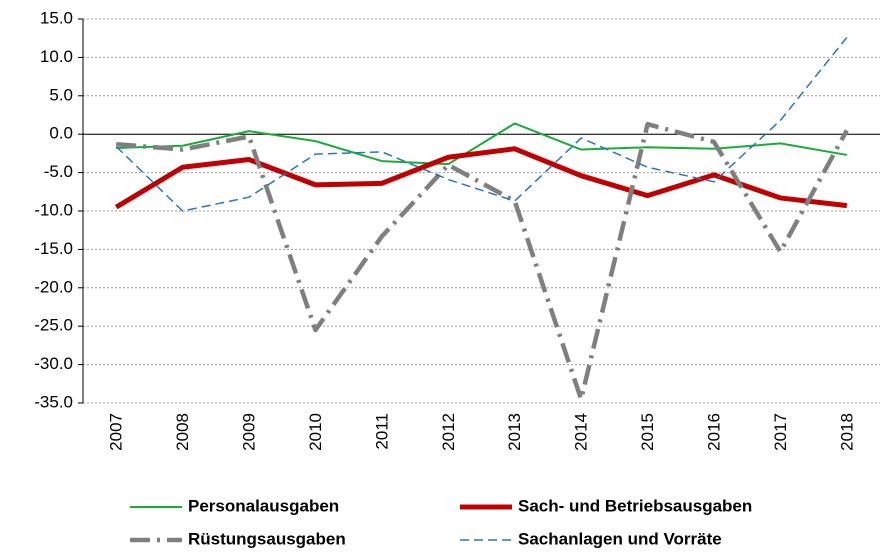  What do you see at coordinates (53, 209) in the screenshot?
I see `y-tick-label: -10.0` at bounding box center [53, 209].